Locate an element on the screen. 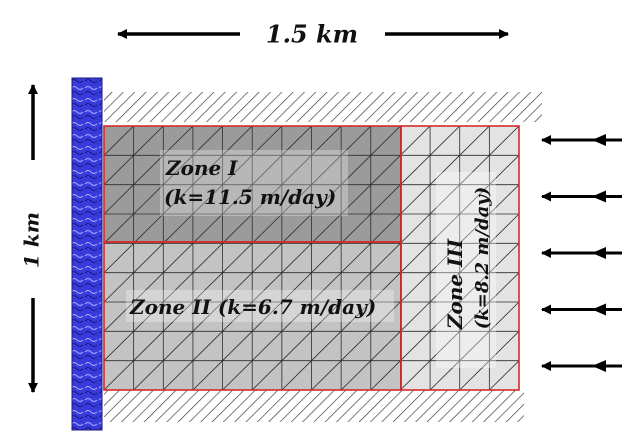  river-boundary is located at coordinates (87, 254).